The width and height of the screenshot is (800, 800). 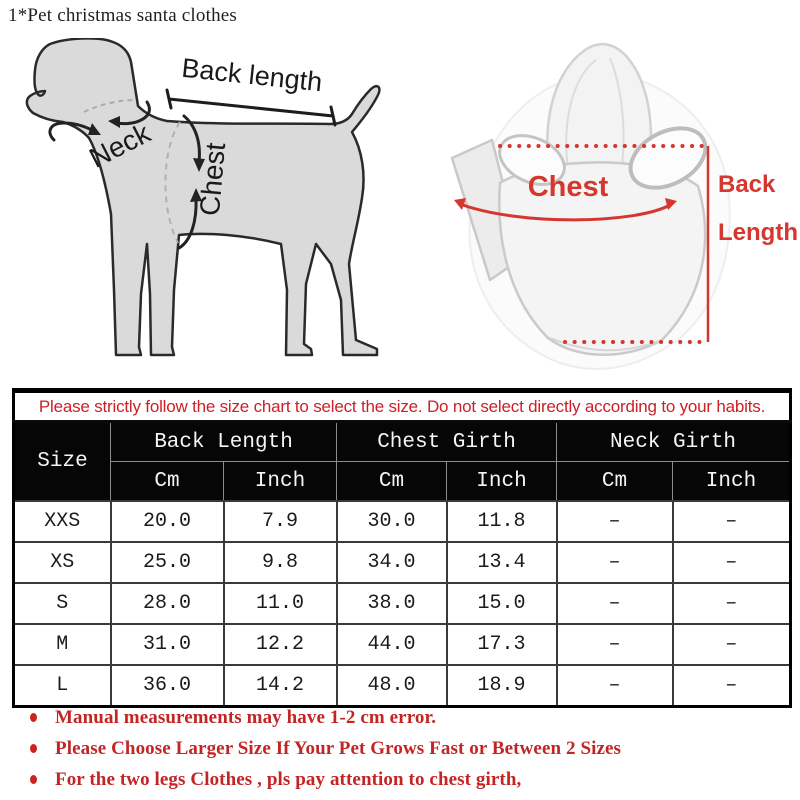 What do you see at coordinates (280, 562) in the screenshot?
I see `table-cell: 9.8` at bounding box center [280, 562].